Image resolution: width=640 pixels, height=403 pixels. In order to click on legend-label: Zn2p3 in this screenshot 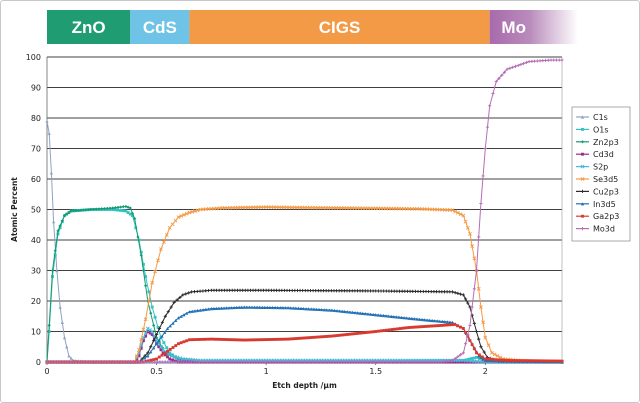, I will do `click(606, 142)`.